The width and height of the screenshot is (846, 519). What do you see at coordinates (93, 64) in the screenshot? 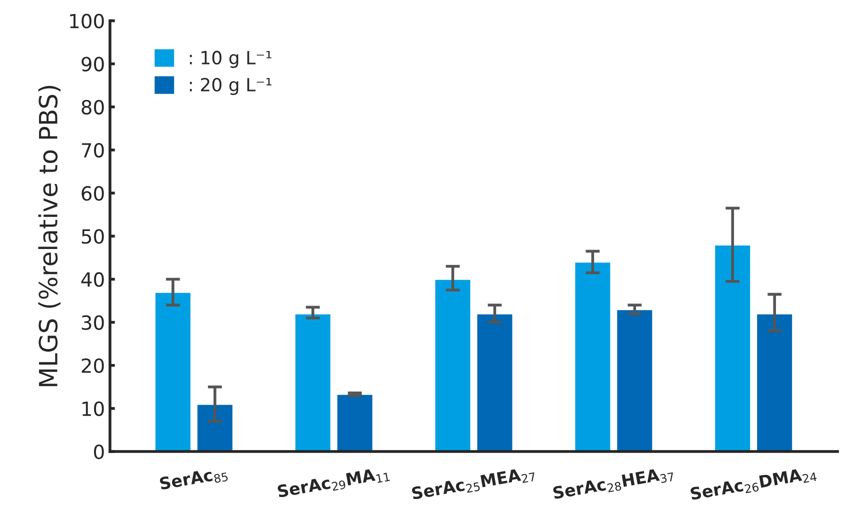
I see `y-tick-label: 90` at bounding box center [93, 64].